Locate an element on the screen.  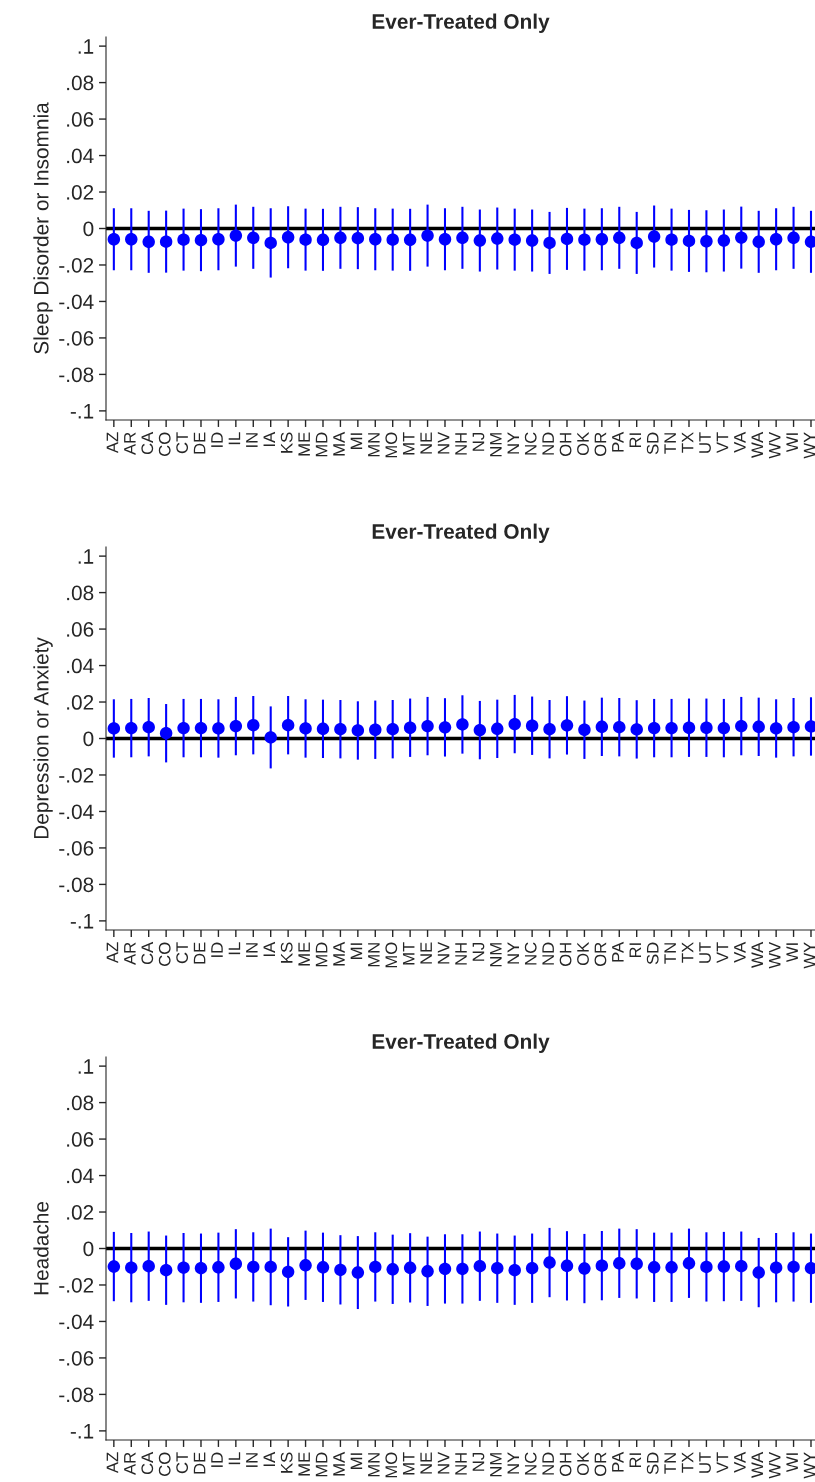
x-tick-label: IN is located at coordinates (252, 440).